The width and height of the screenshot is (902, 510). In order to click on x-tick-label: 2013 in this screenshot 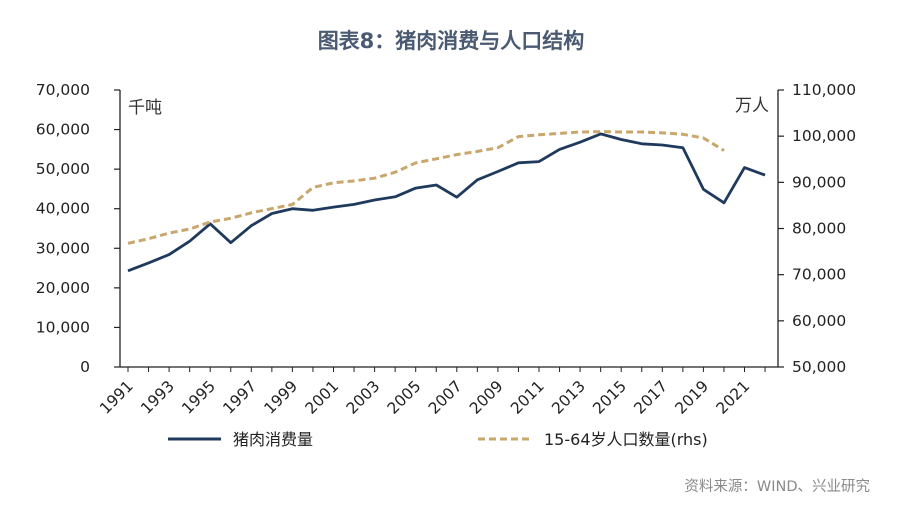, I will do `click(568, 397)`.